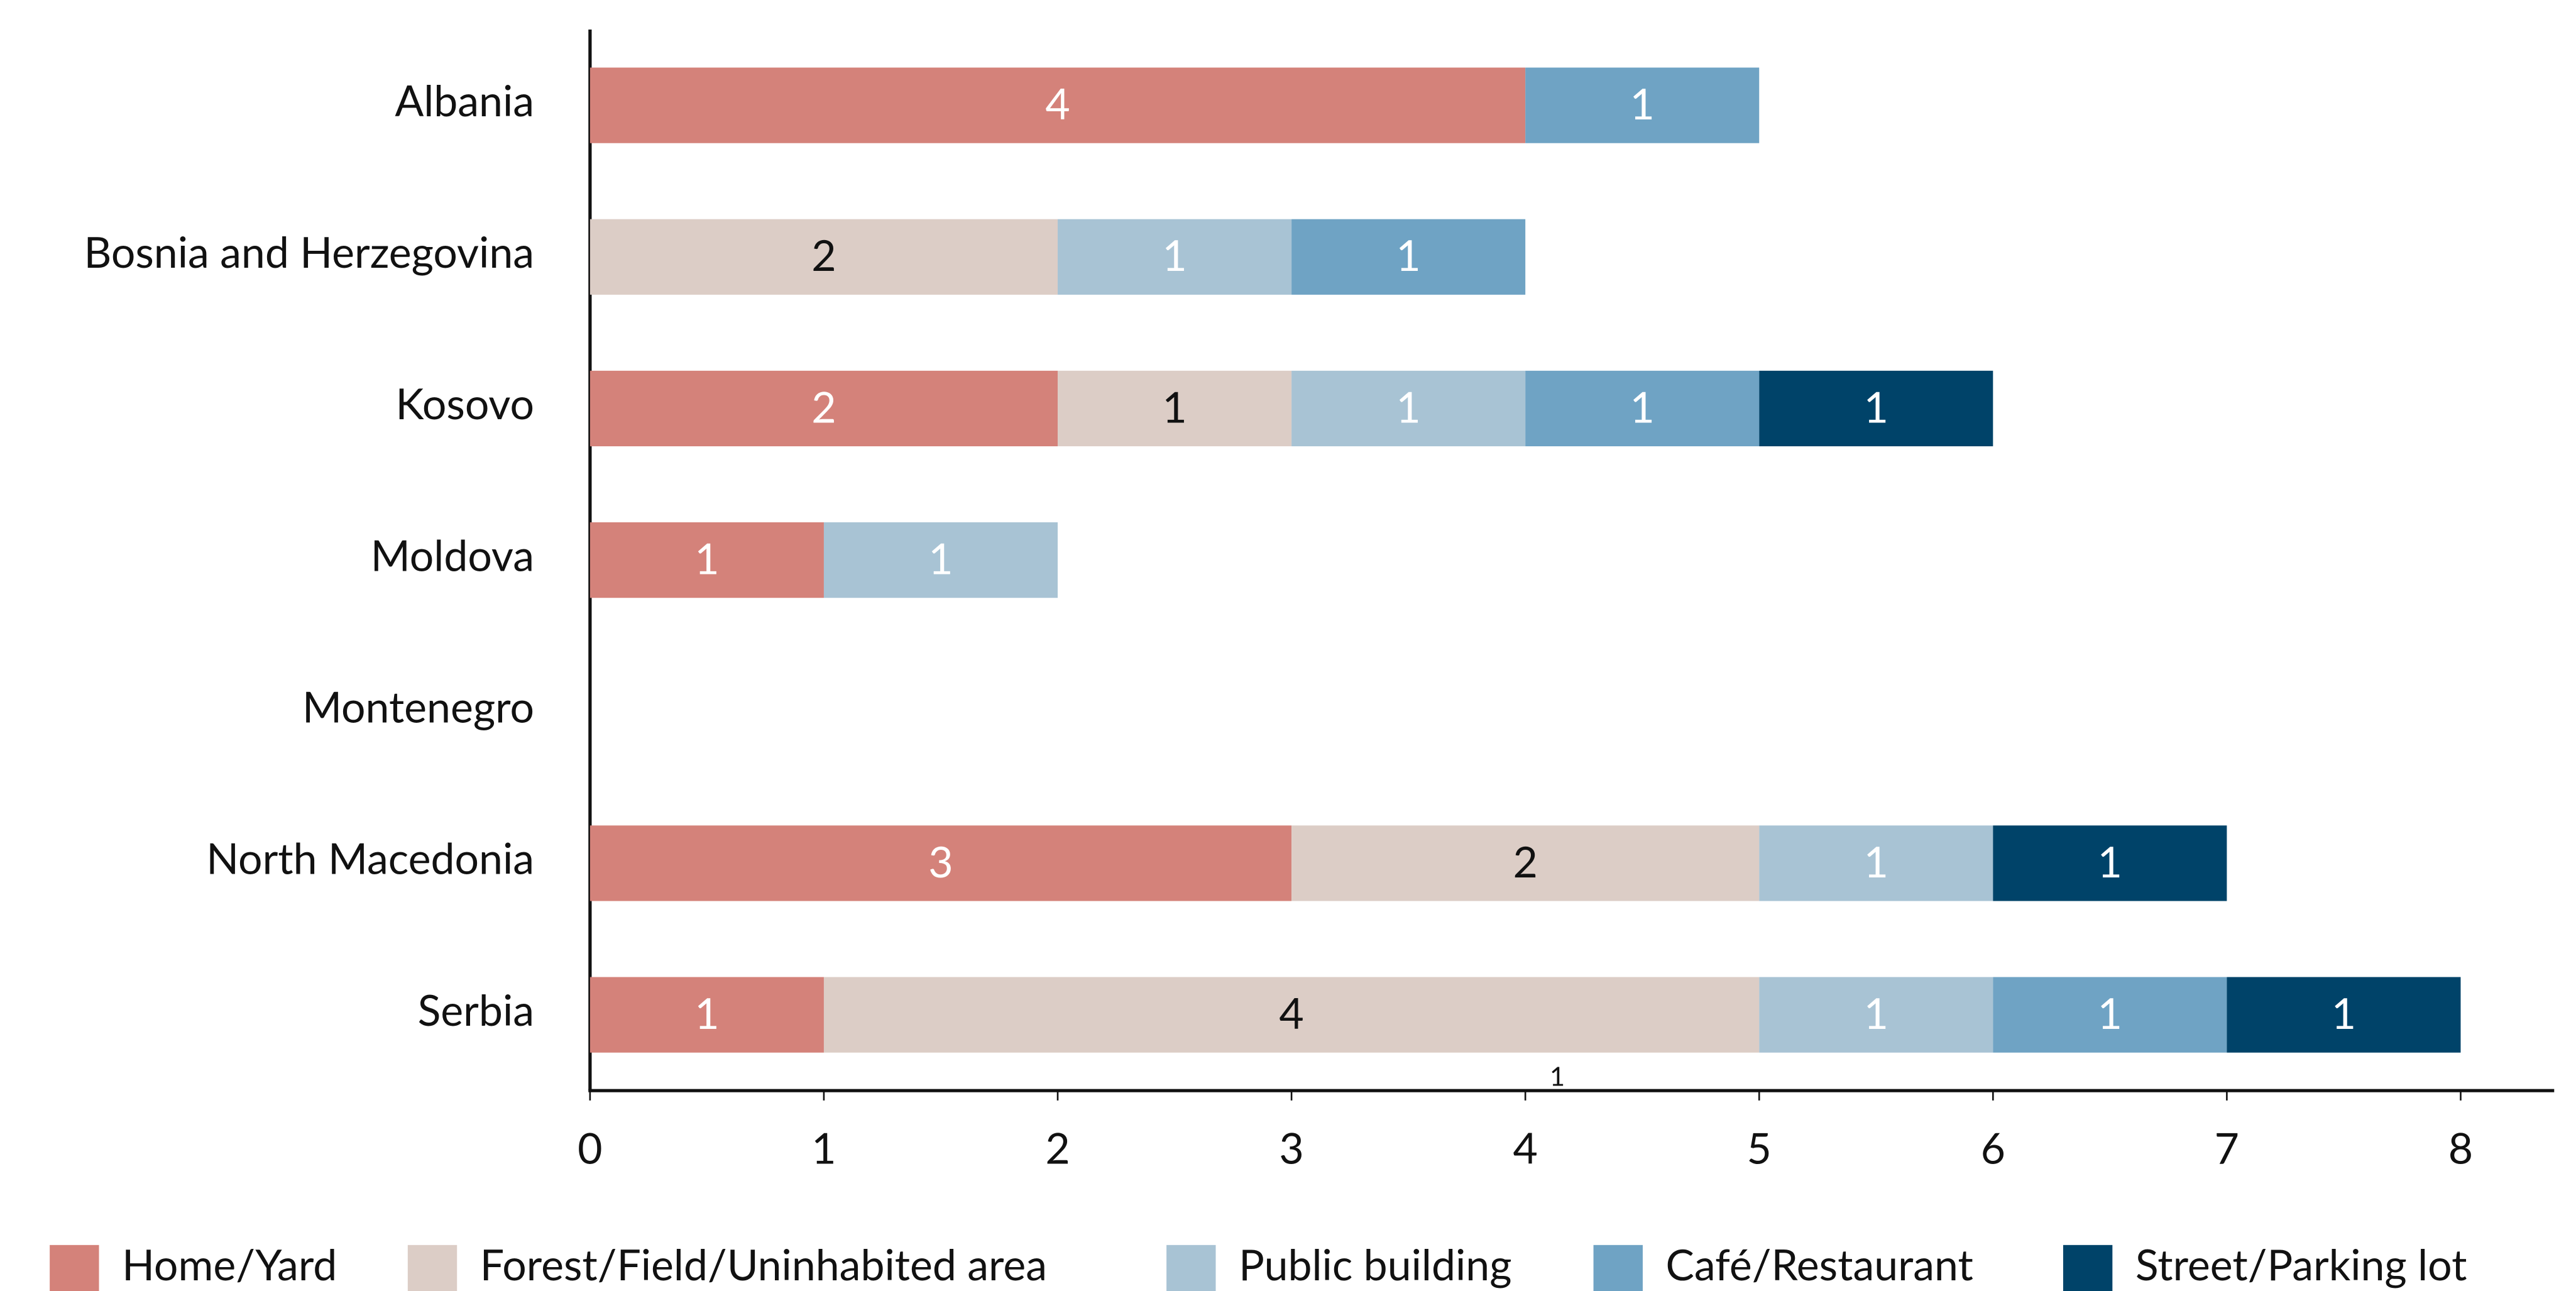 The width and height of the screenshot is (2576, 1291). What do you see at coordinates (464, 404) in the screenshot?
I see `y-tick-label: Kosovo` at bounding box center [464, 404].